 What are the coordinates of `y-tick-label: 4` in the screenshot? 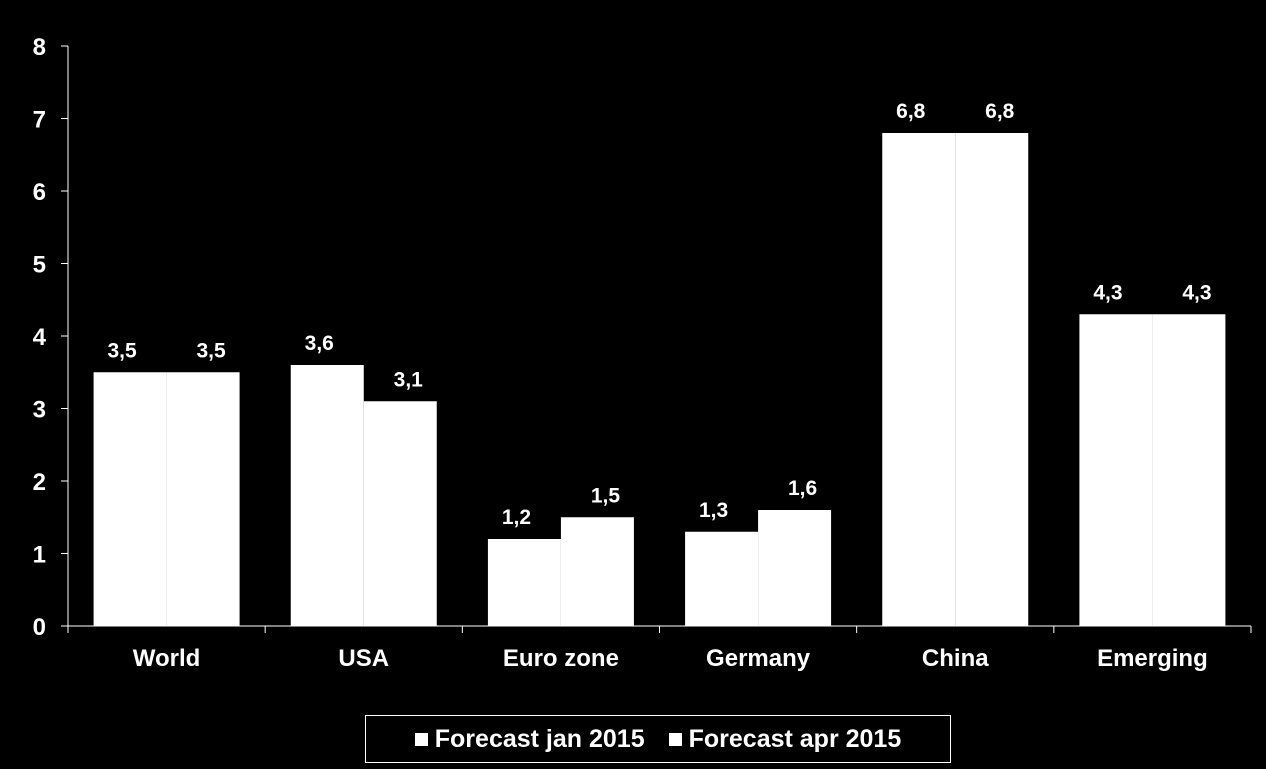 It's located at (40, 337).